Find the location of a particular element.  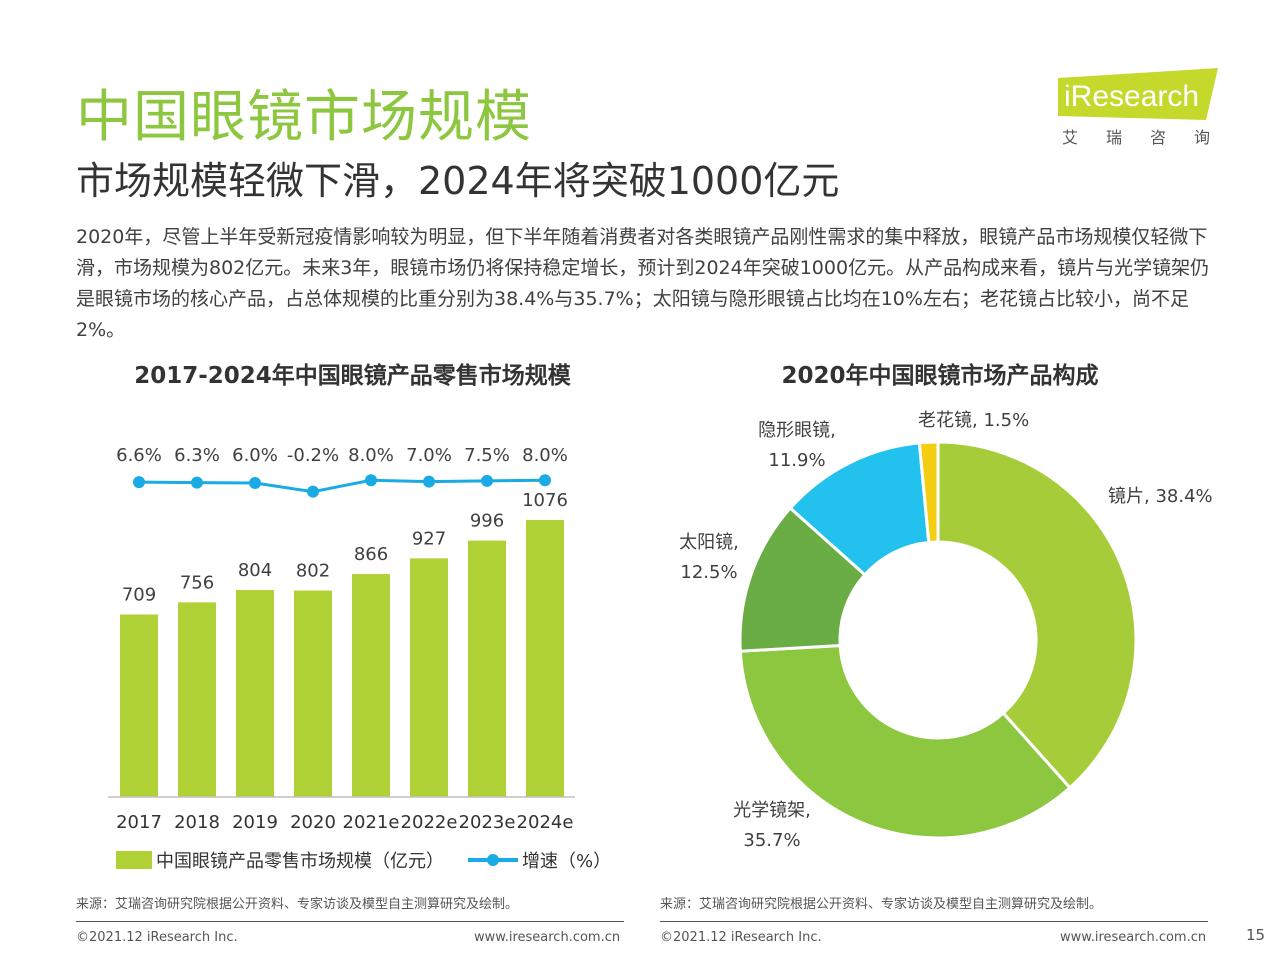

growth-point-2020 is located at coordinates (313, 491).